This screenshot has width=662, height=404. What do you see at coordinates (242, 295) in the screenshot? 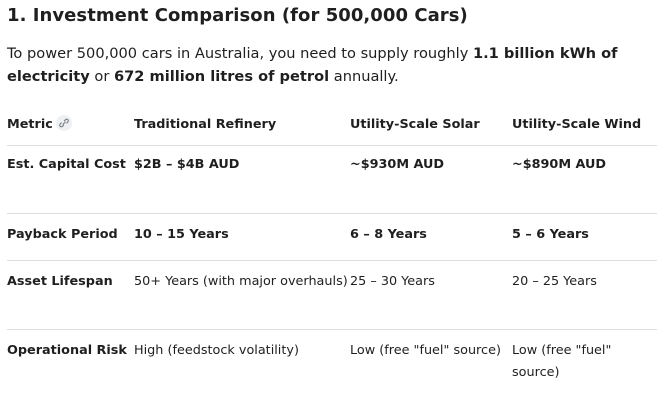
I see `row-refinery: 50+ Years (with major overhauls)` at bounding box center [242, 295].